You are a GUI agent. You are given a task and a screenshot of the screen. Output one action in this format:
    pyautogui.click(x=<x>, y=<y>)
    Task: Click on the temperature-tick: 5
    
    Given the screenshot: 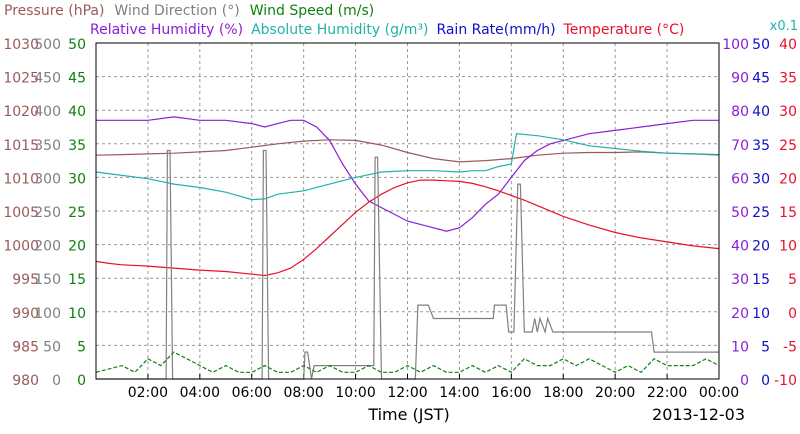 What is the action you would take?
    pyautogui.click(x=792, y=280)
    